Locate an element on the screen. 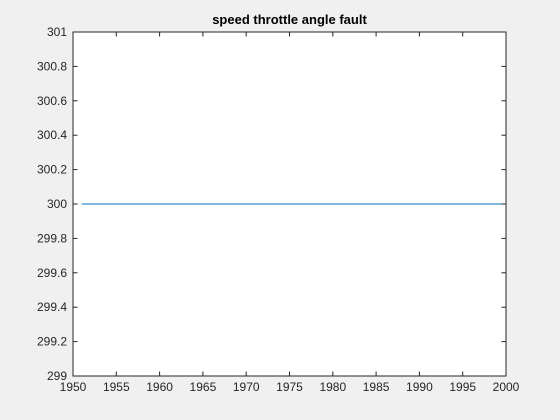 Image resolution: width=560 pixels, height=420 pixels. x-tick-label: 1985 is located at coordinates (376, 387).